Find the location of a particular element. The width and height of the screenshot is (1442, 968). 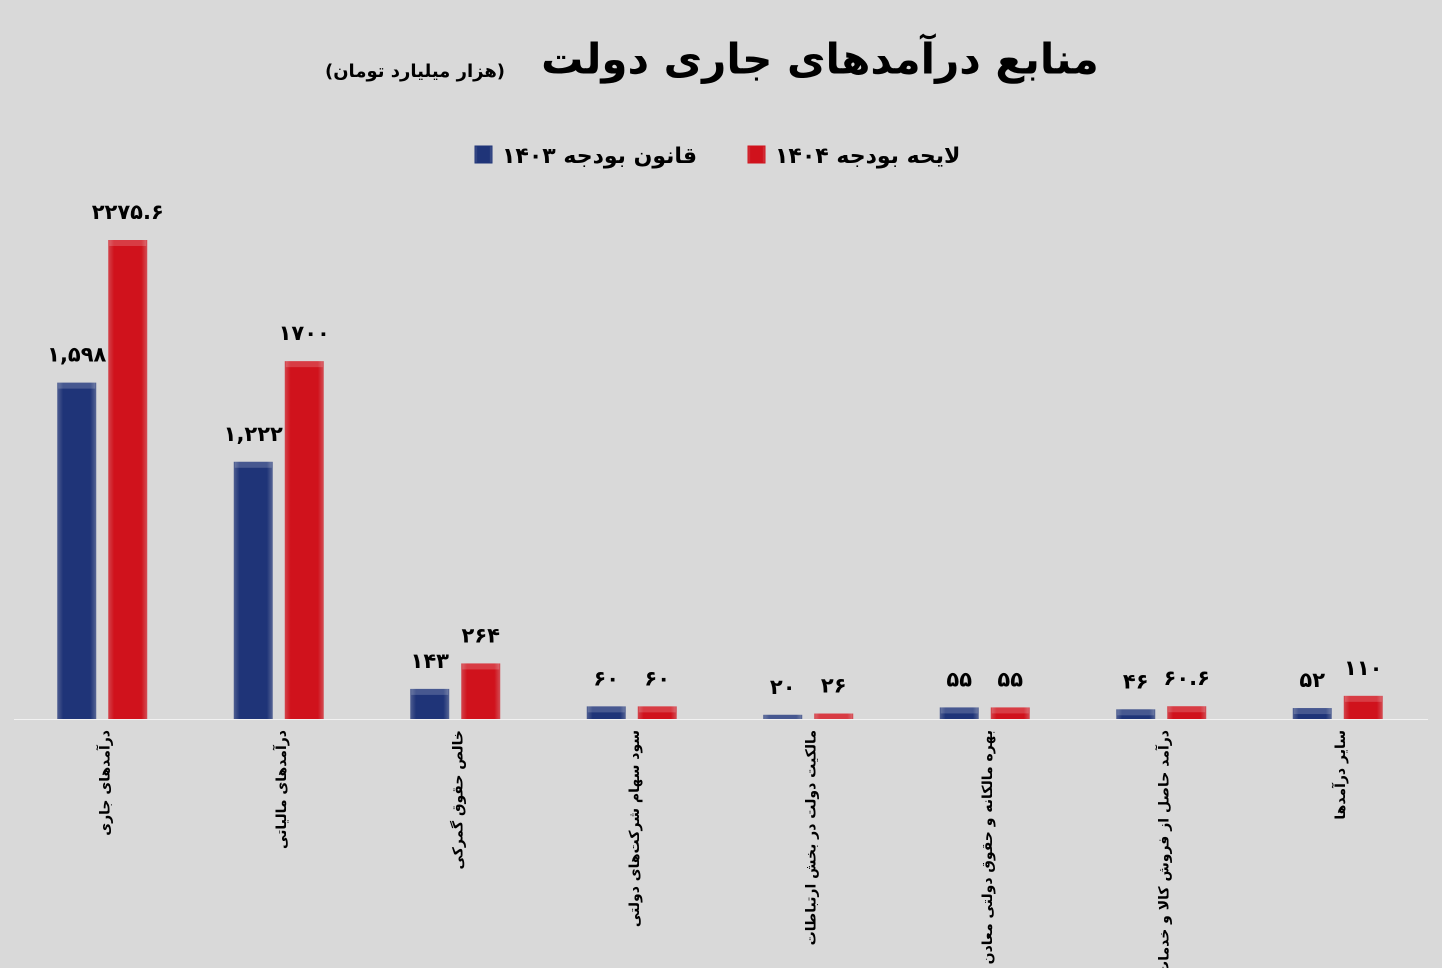

data-label: ۲۲۷۵.۶ is located at coordinates (128, 212).